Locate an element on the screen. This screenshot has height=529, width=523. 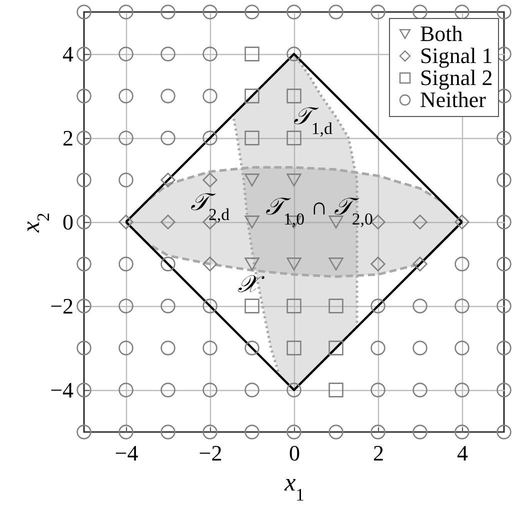
y-tick-label: −2 is located at coordinates (62, 306).